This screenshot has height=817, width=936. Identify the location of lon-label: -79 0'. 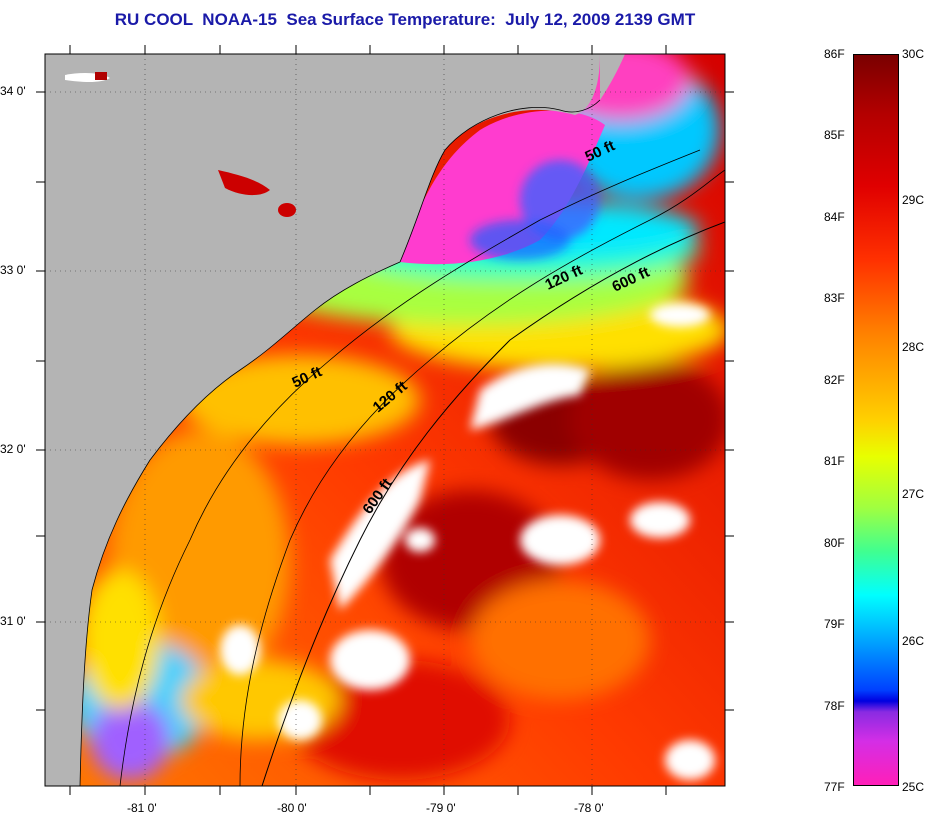
(441, 808).